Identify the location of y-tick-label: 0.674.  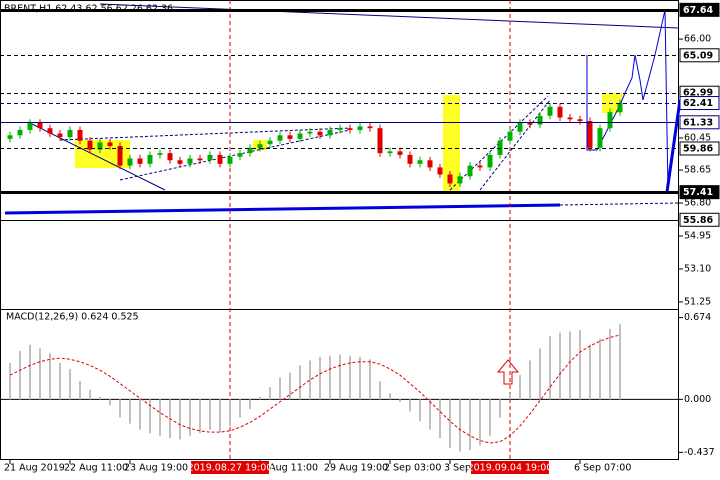
(697, 317).